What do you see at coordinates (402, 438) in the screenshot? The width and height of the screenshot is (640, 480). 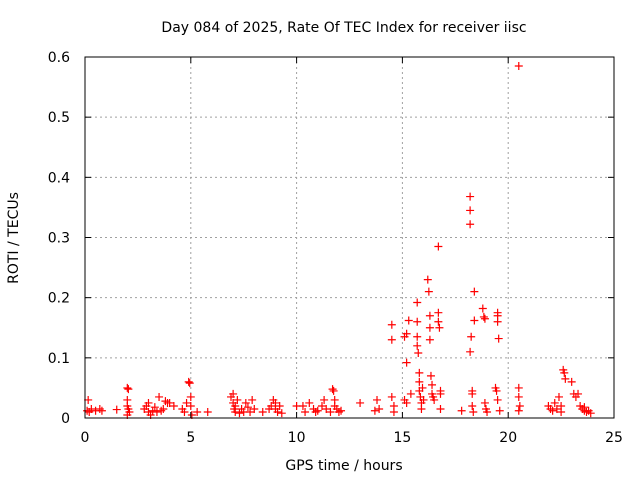 I see `x-tick-label: 15` at bounding box center [402, 438].